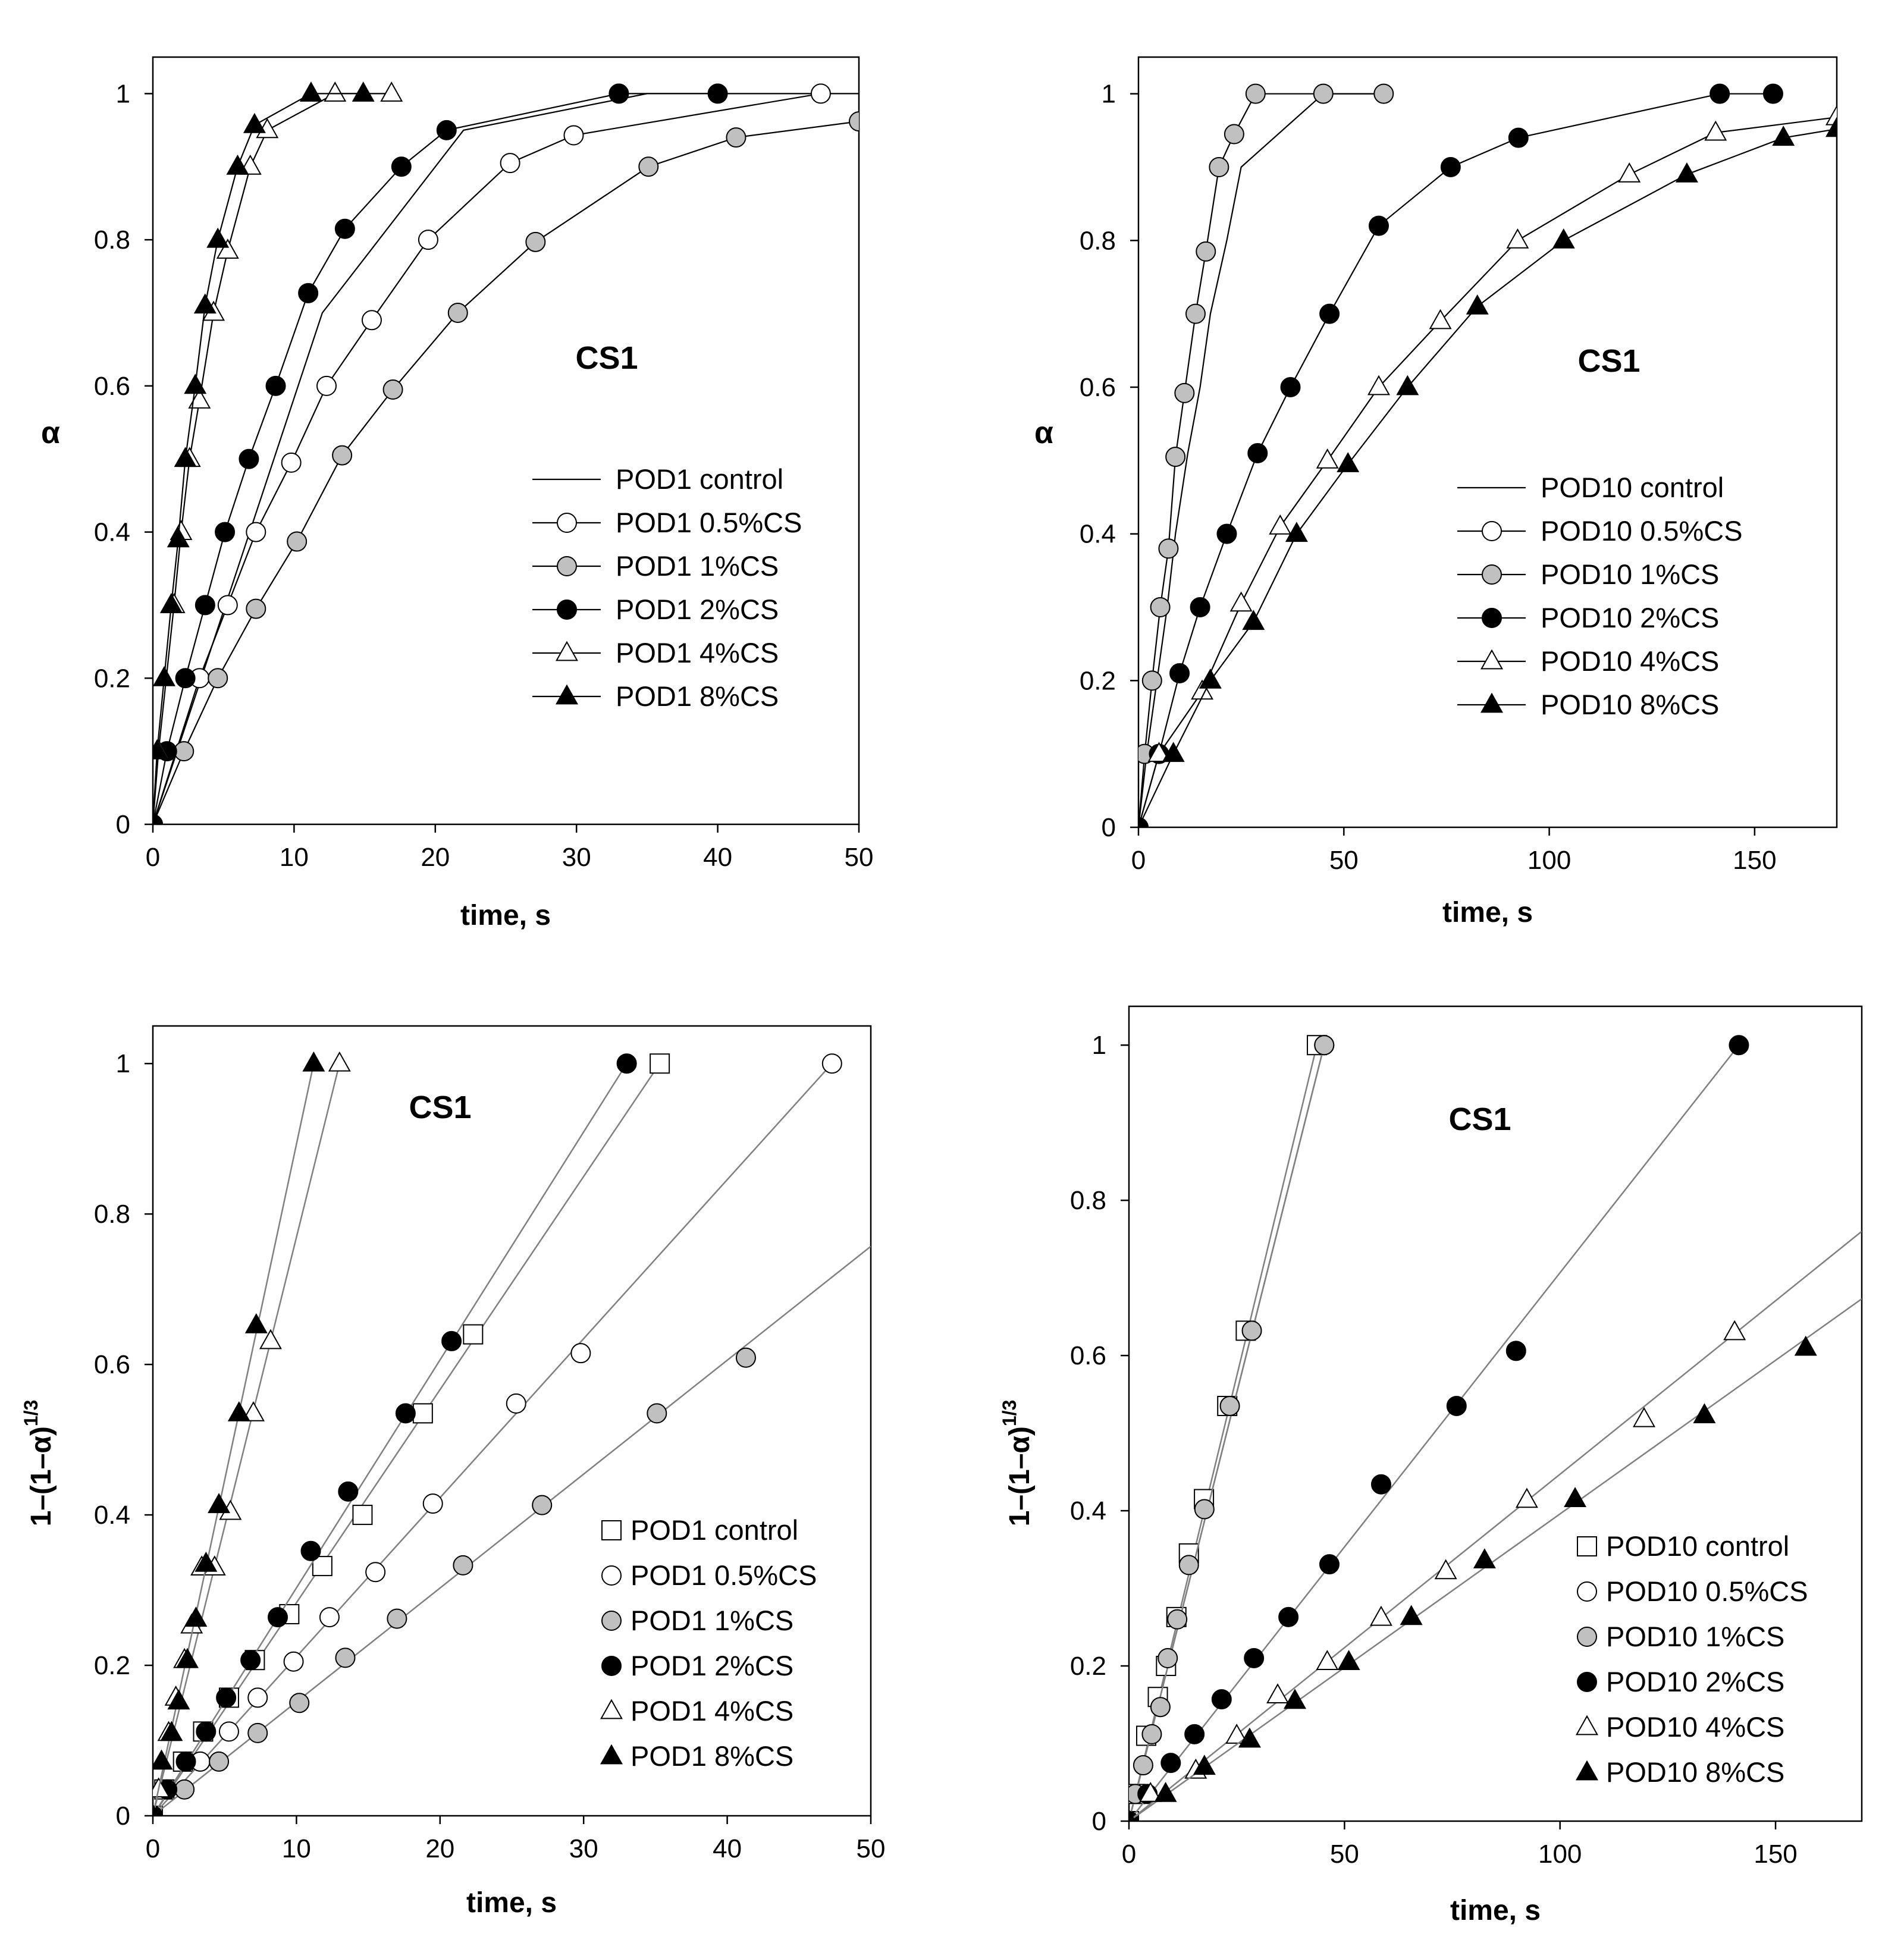 Image resolution: width=1904 pixels, height=1949 pixels. I want to click on x-tick-label: 50, so click(871, 1849).